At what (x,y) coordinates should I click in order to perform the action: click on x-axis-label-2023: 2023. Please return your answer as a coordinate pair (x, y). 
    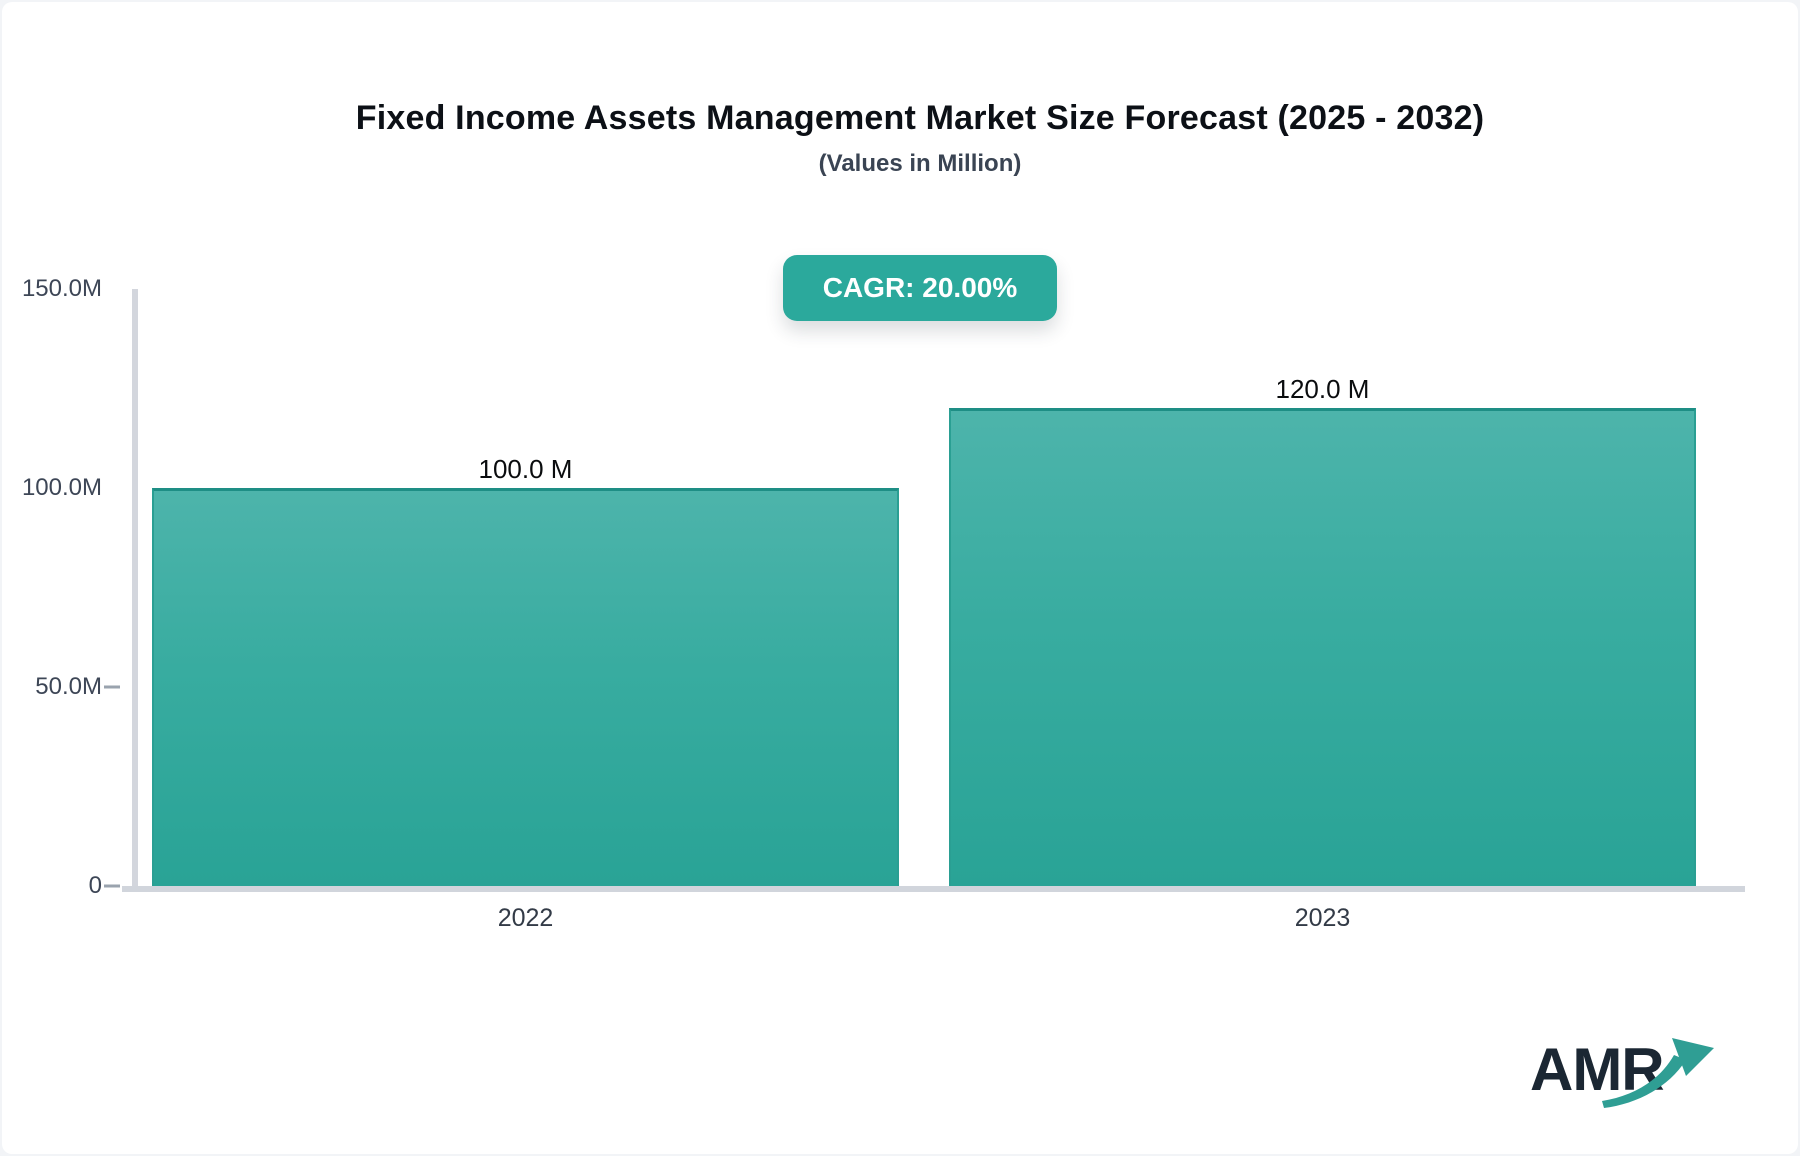
    Looking at the image, I should click on (1322, 918).